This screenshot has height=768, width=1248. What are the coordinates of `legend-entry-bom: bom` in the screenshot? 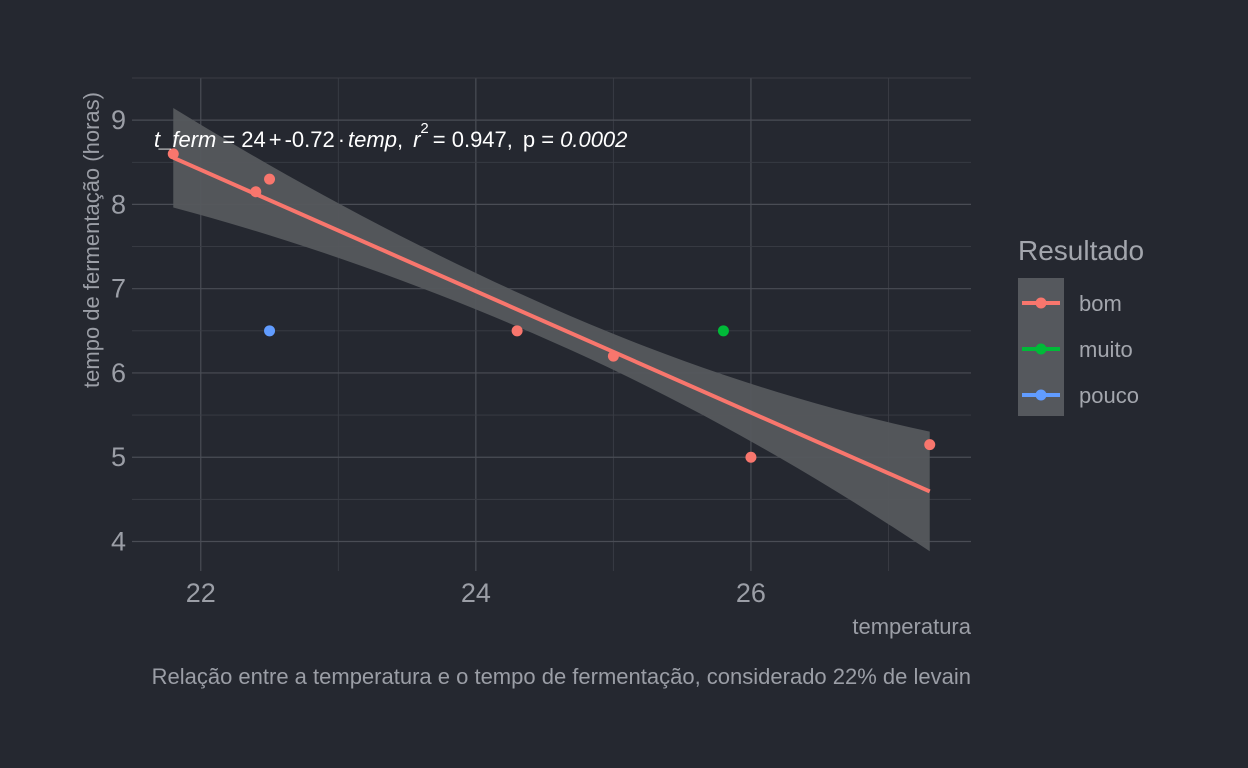 It's located at (1072, 303).